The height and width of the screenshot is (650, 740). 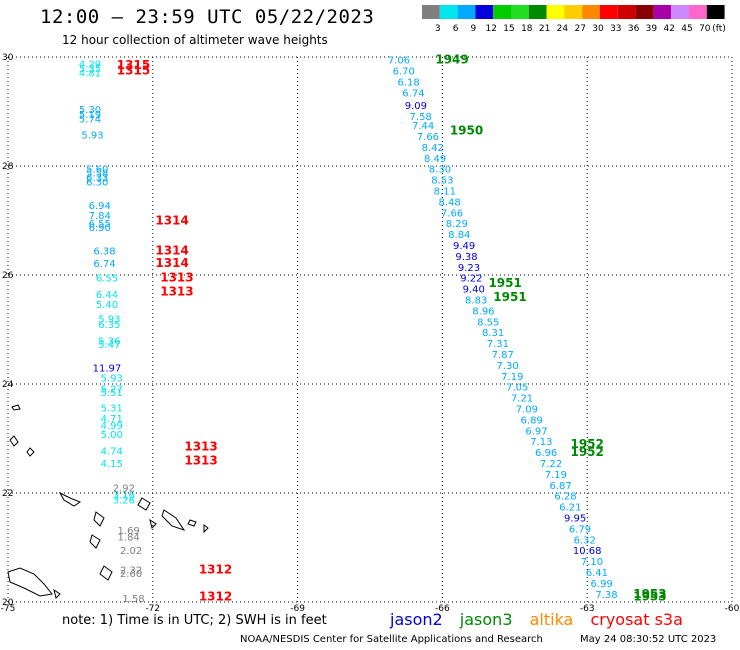 What do you see at coordinates (133, 599) in the screenshot?
I see `swh-value: 1.58` at bounding box center [133, 599].